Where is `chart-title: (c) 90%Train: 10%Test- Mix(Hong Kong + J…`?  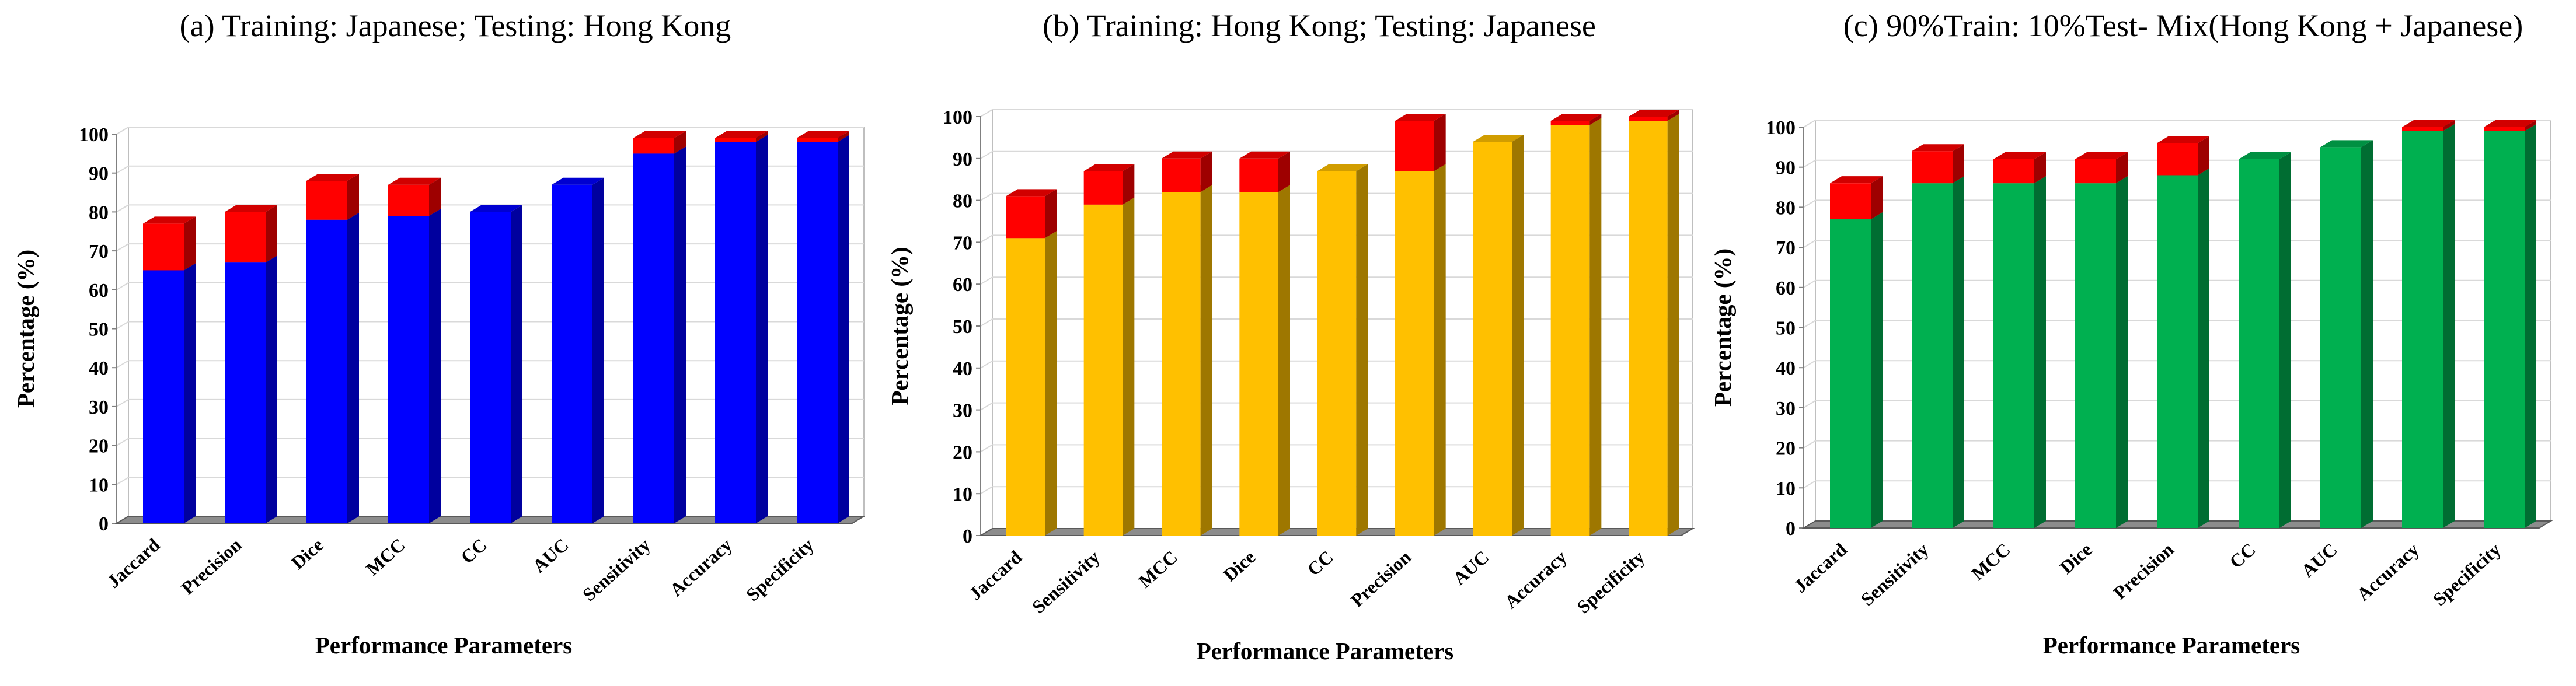 chart-title: (c) 90%Train: 10%Test- Mix(Hong Kong + J… is located at coordinates (2183, 26).